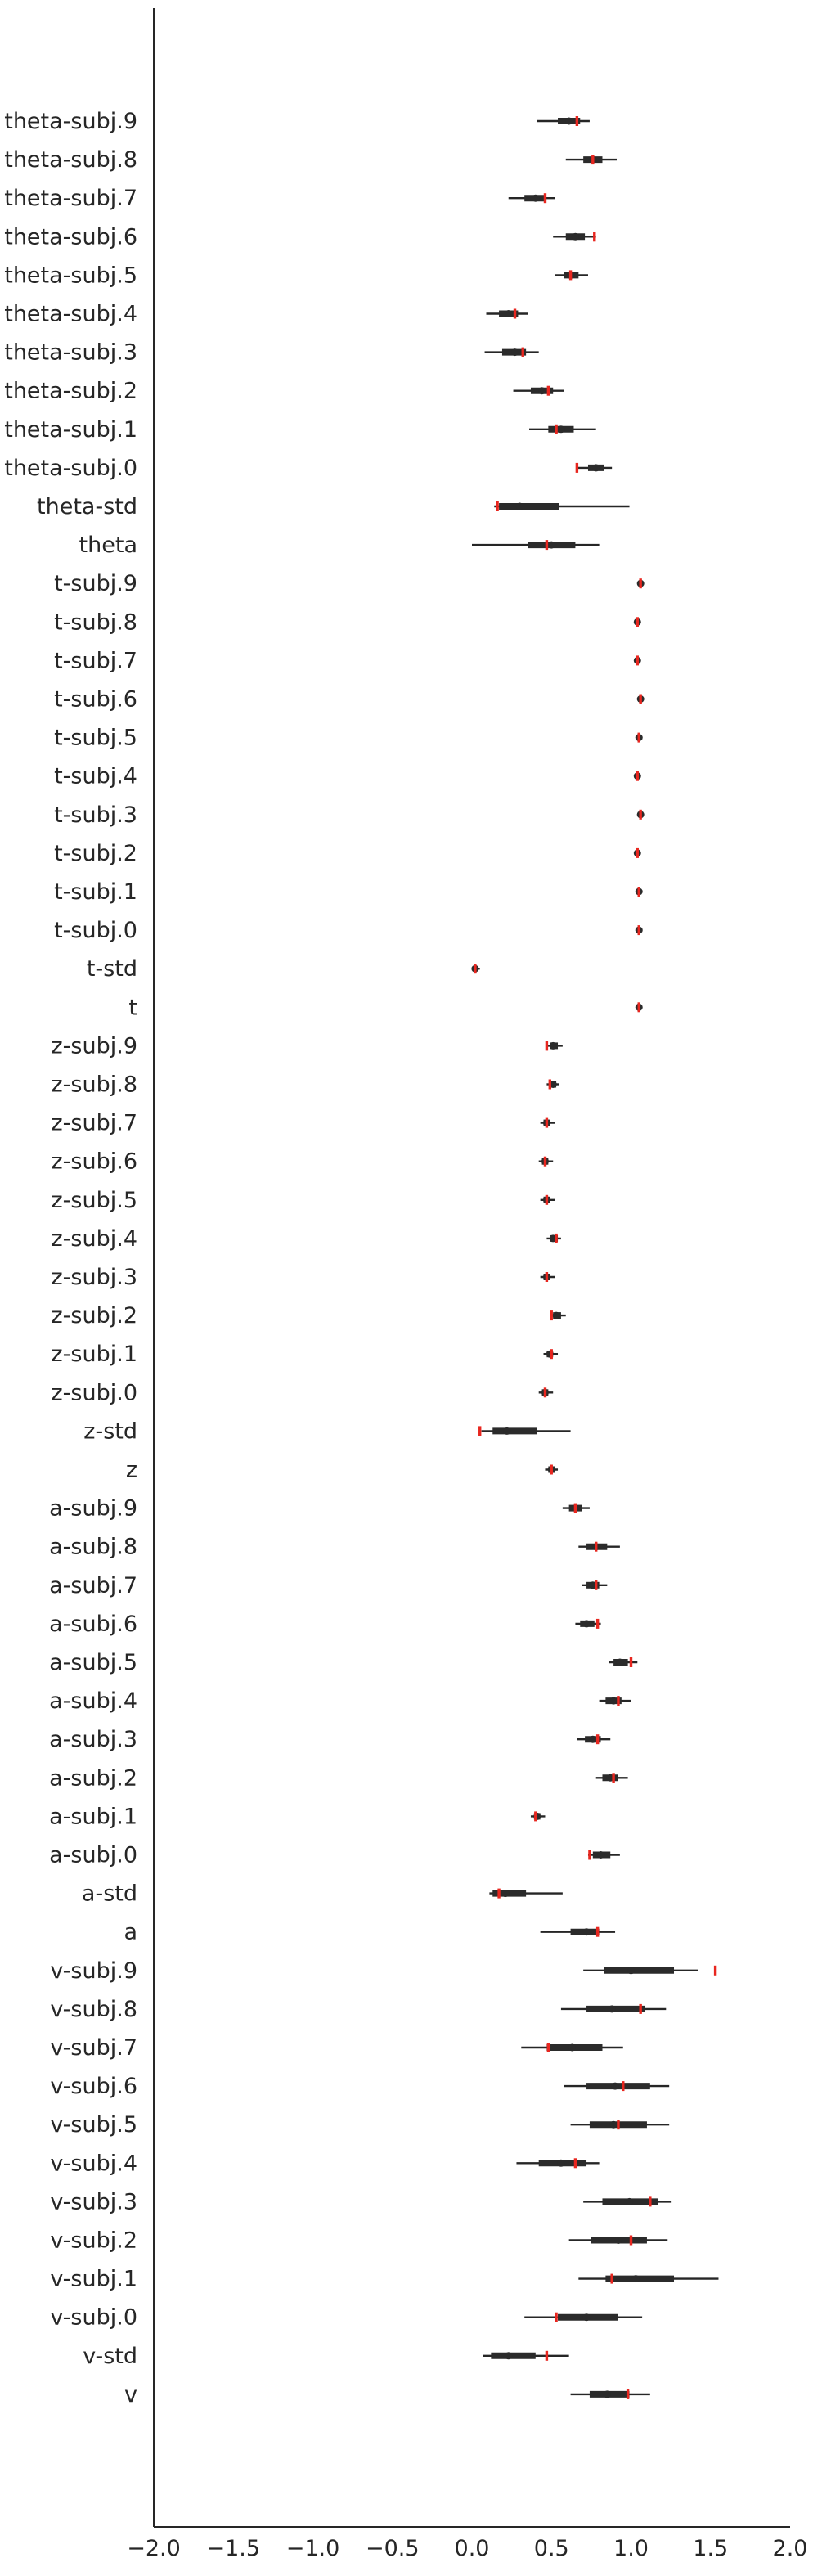  What do you see at coordinates (95, 660) in the screenshot?
I see `y-tick-label: t-subj.7` at bounding box center [95, 660].